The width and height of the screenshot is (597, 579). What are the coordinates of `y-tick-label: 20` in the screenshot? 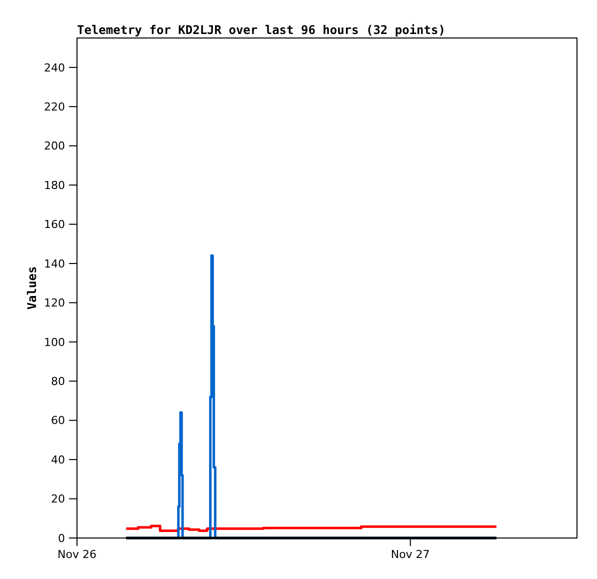 It's located at (58, 499).